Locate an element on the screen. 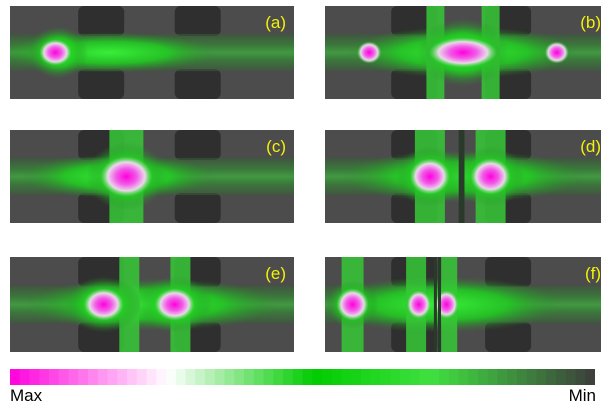  panel-f: (f) is located at coordinates (463, 304).